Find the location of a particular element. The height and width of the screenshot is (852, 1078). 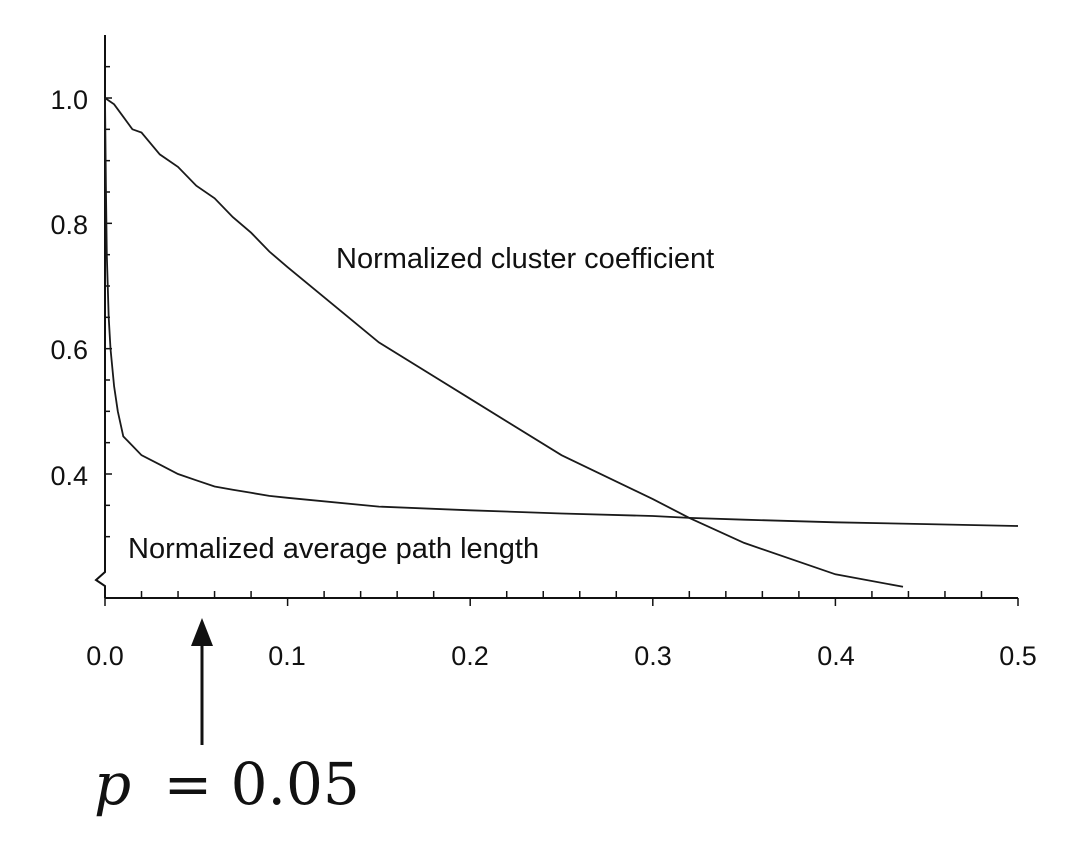

y-tick-label: 0.6 is located at coordinates (69, 350).